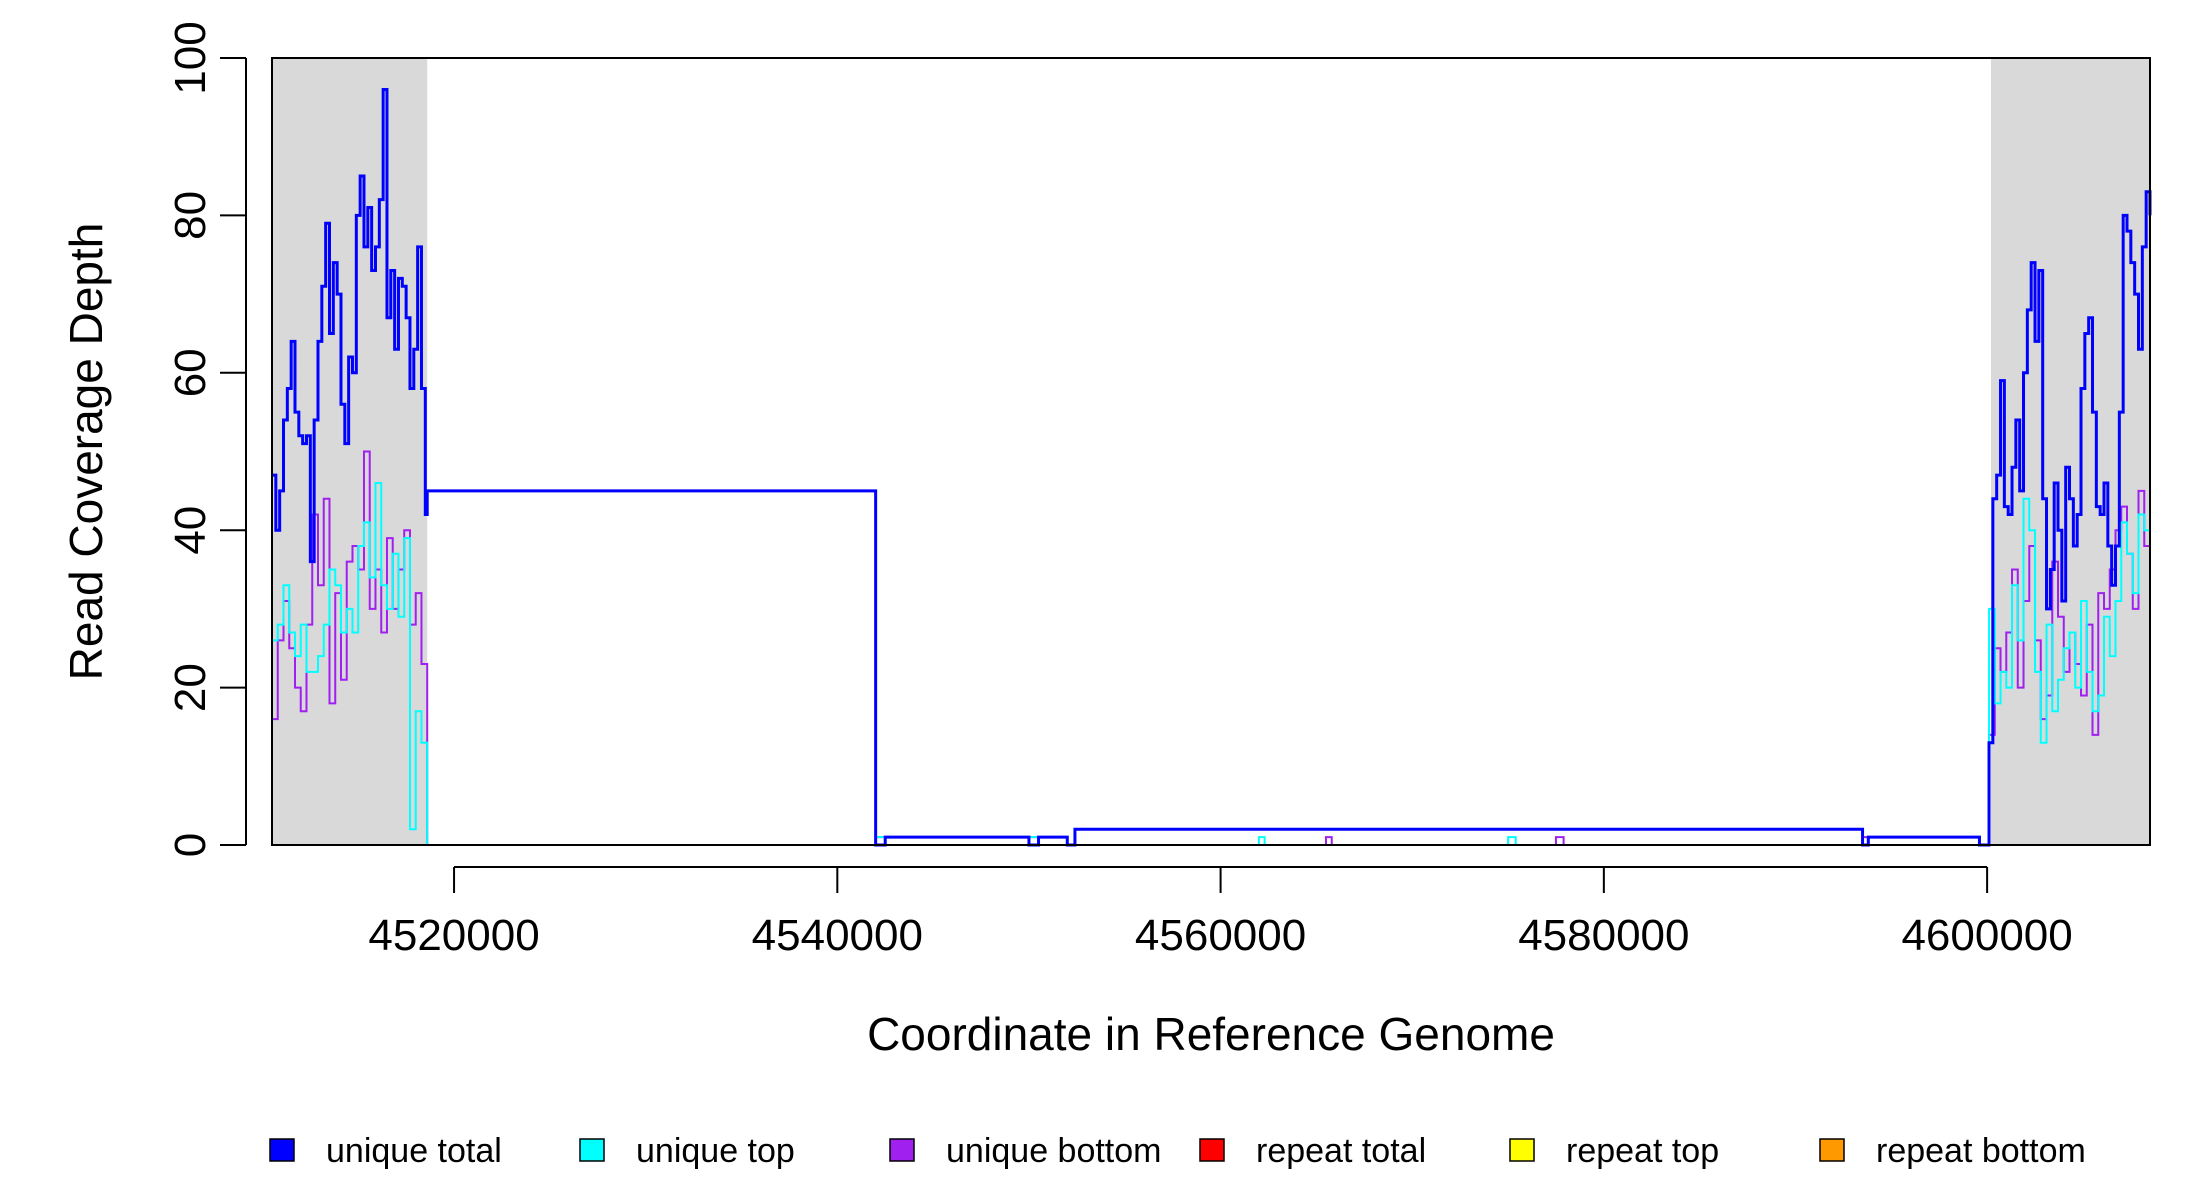 Image resolution: width=2200 pixels, height=1200 pixels. I want to click on legend-label: repeat top, so click(1642, 1151).